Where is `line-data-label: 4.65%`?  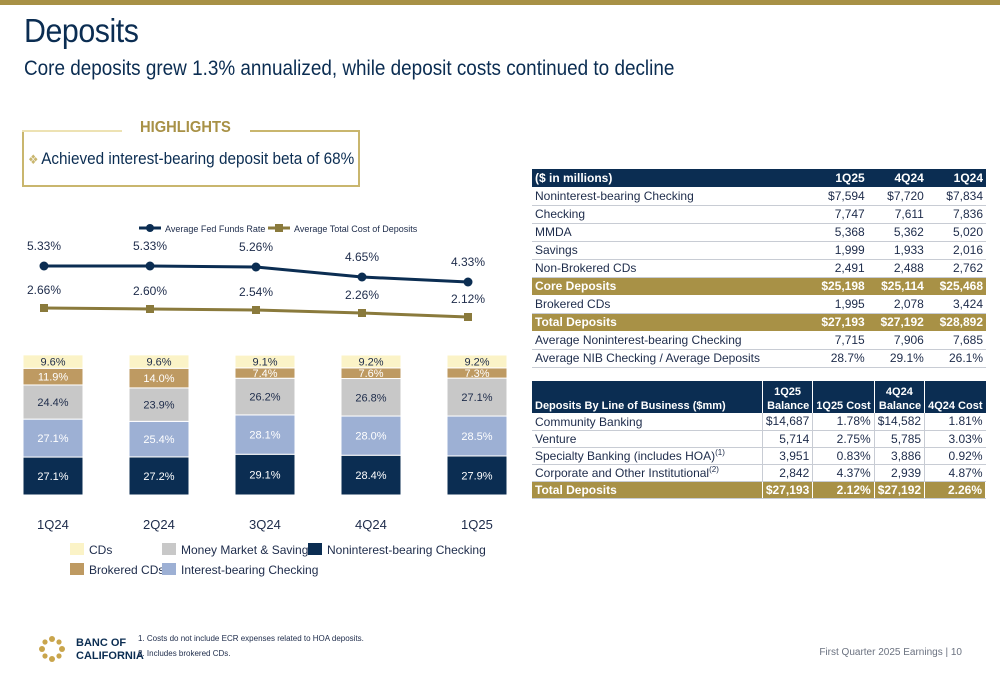 line-data-label: 4.65% is located at coordinates (362, 257).